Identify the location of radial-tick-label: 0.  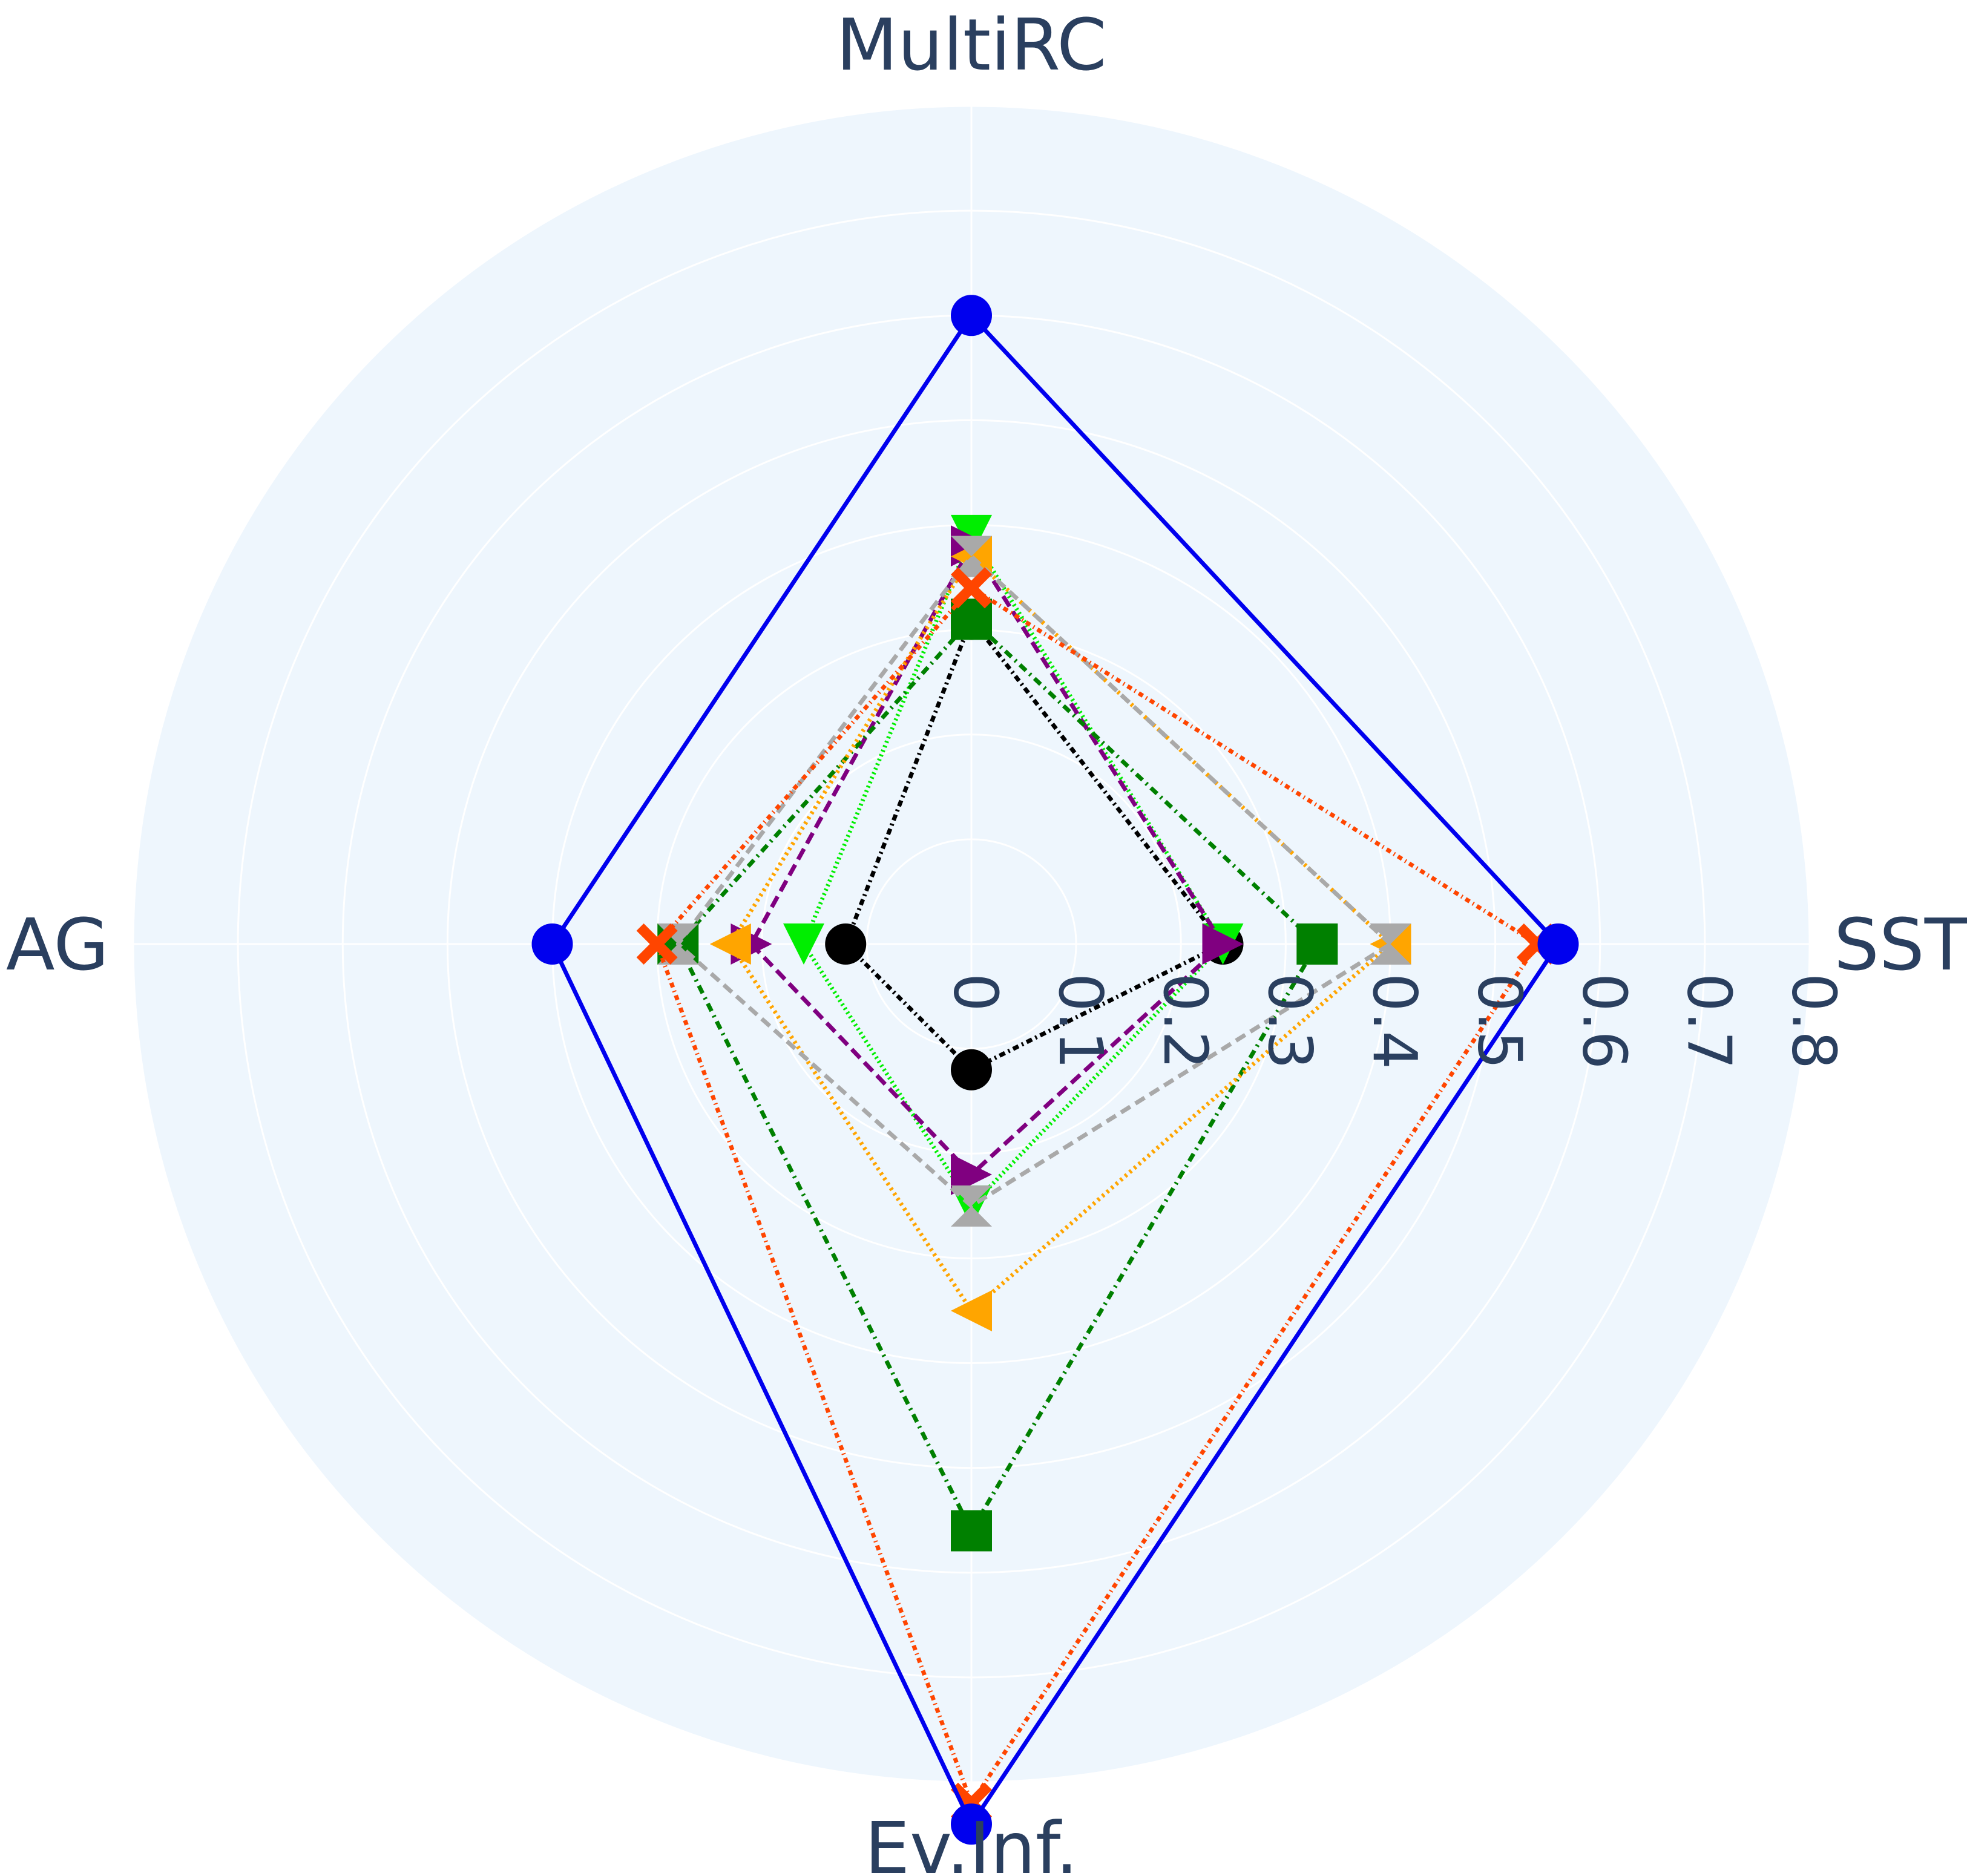
(976, 992).